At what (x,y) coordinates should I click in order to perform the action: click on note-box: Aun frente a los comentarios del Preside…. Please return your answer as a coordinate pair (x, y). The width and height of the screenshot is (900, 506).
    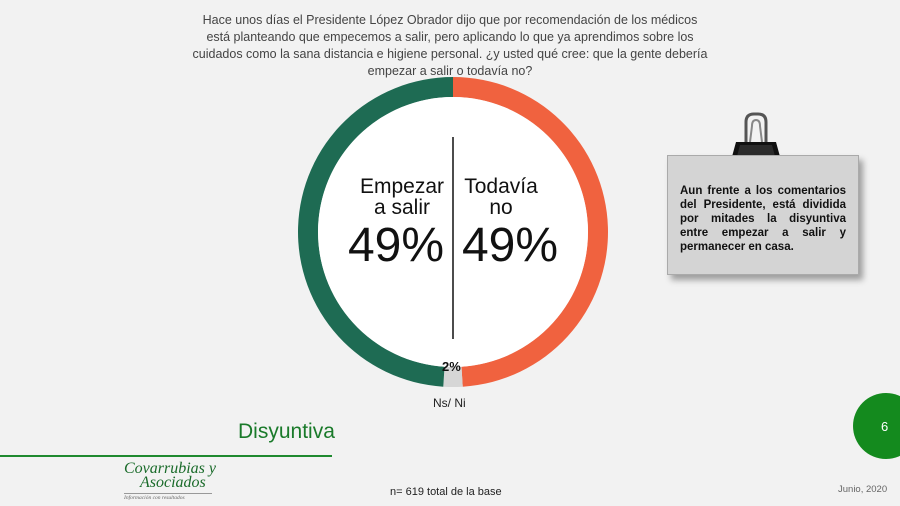
    Looking at the image, I should click on (763, 215).